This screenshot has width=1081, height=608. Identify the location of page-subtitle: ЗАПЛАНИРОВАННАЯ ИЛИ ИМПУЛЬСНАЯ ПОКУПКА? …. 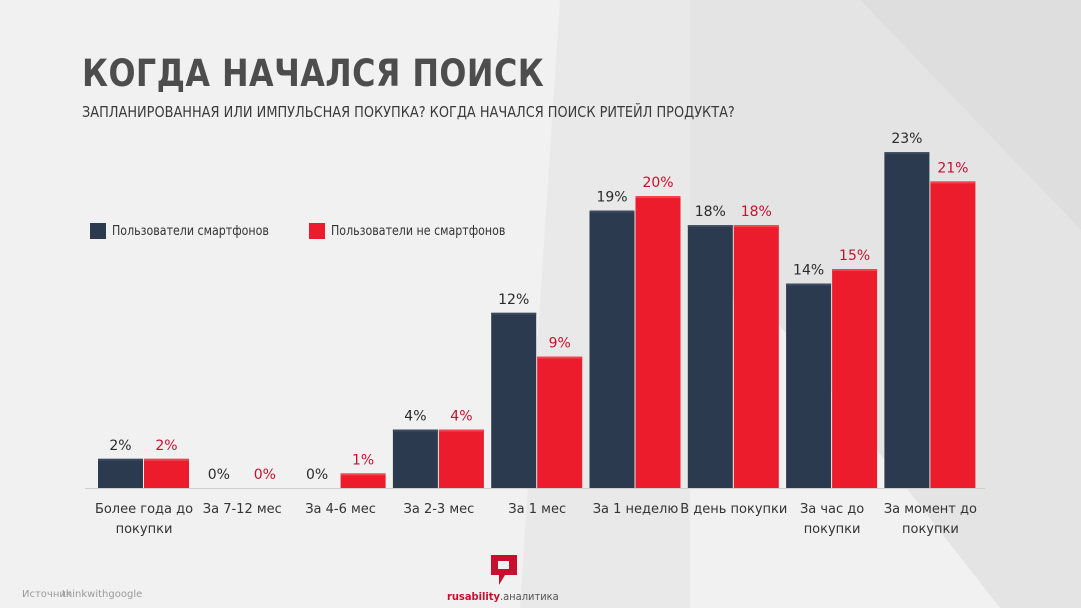
(408, 112).